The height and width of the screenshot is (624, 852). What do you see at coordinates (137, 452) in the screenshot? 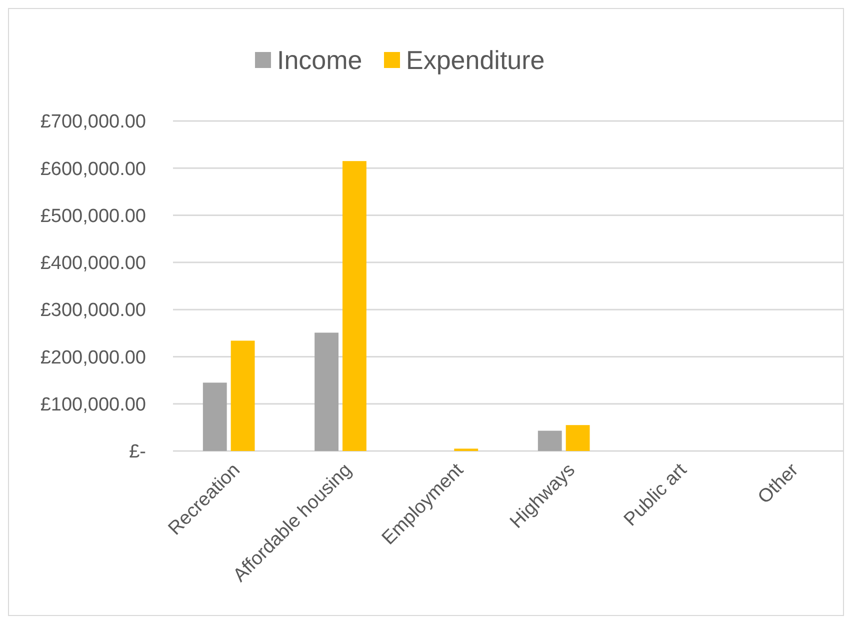
I see `y-tick-label: £-` at bounding box center [137, 452].